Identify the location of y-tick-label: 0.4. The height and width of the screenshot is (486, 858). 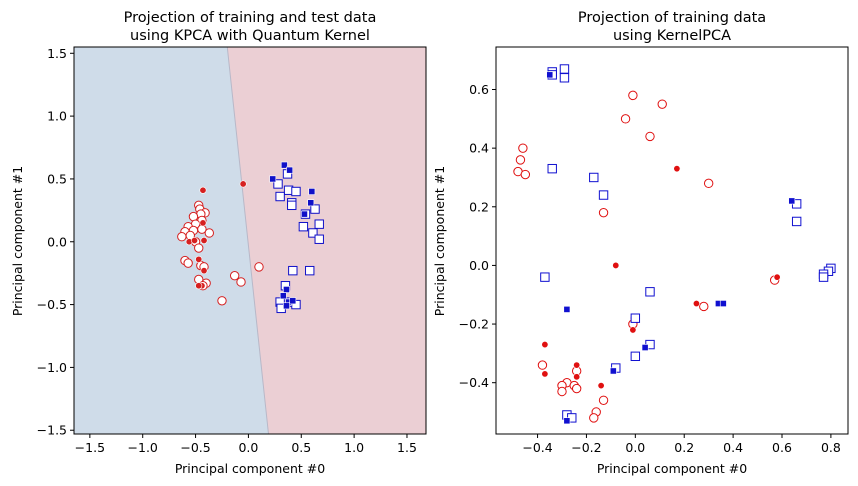
(479, 148).